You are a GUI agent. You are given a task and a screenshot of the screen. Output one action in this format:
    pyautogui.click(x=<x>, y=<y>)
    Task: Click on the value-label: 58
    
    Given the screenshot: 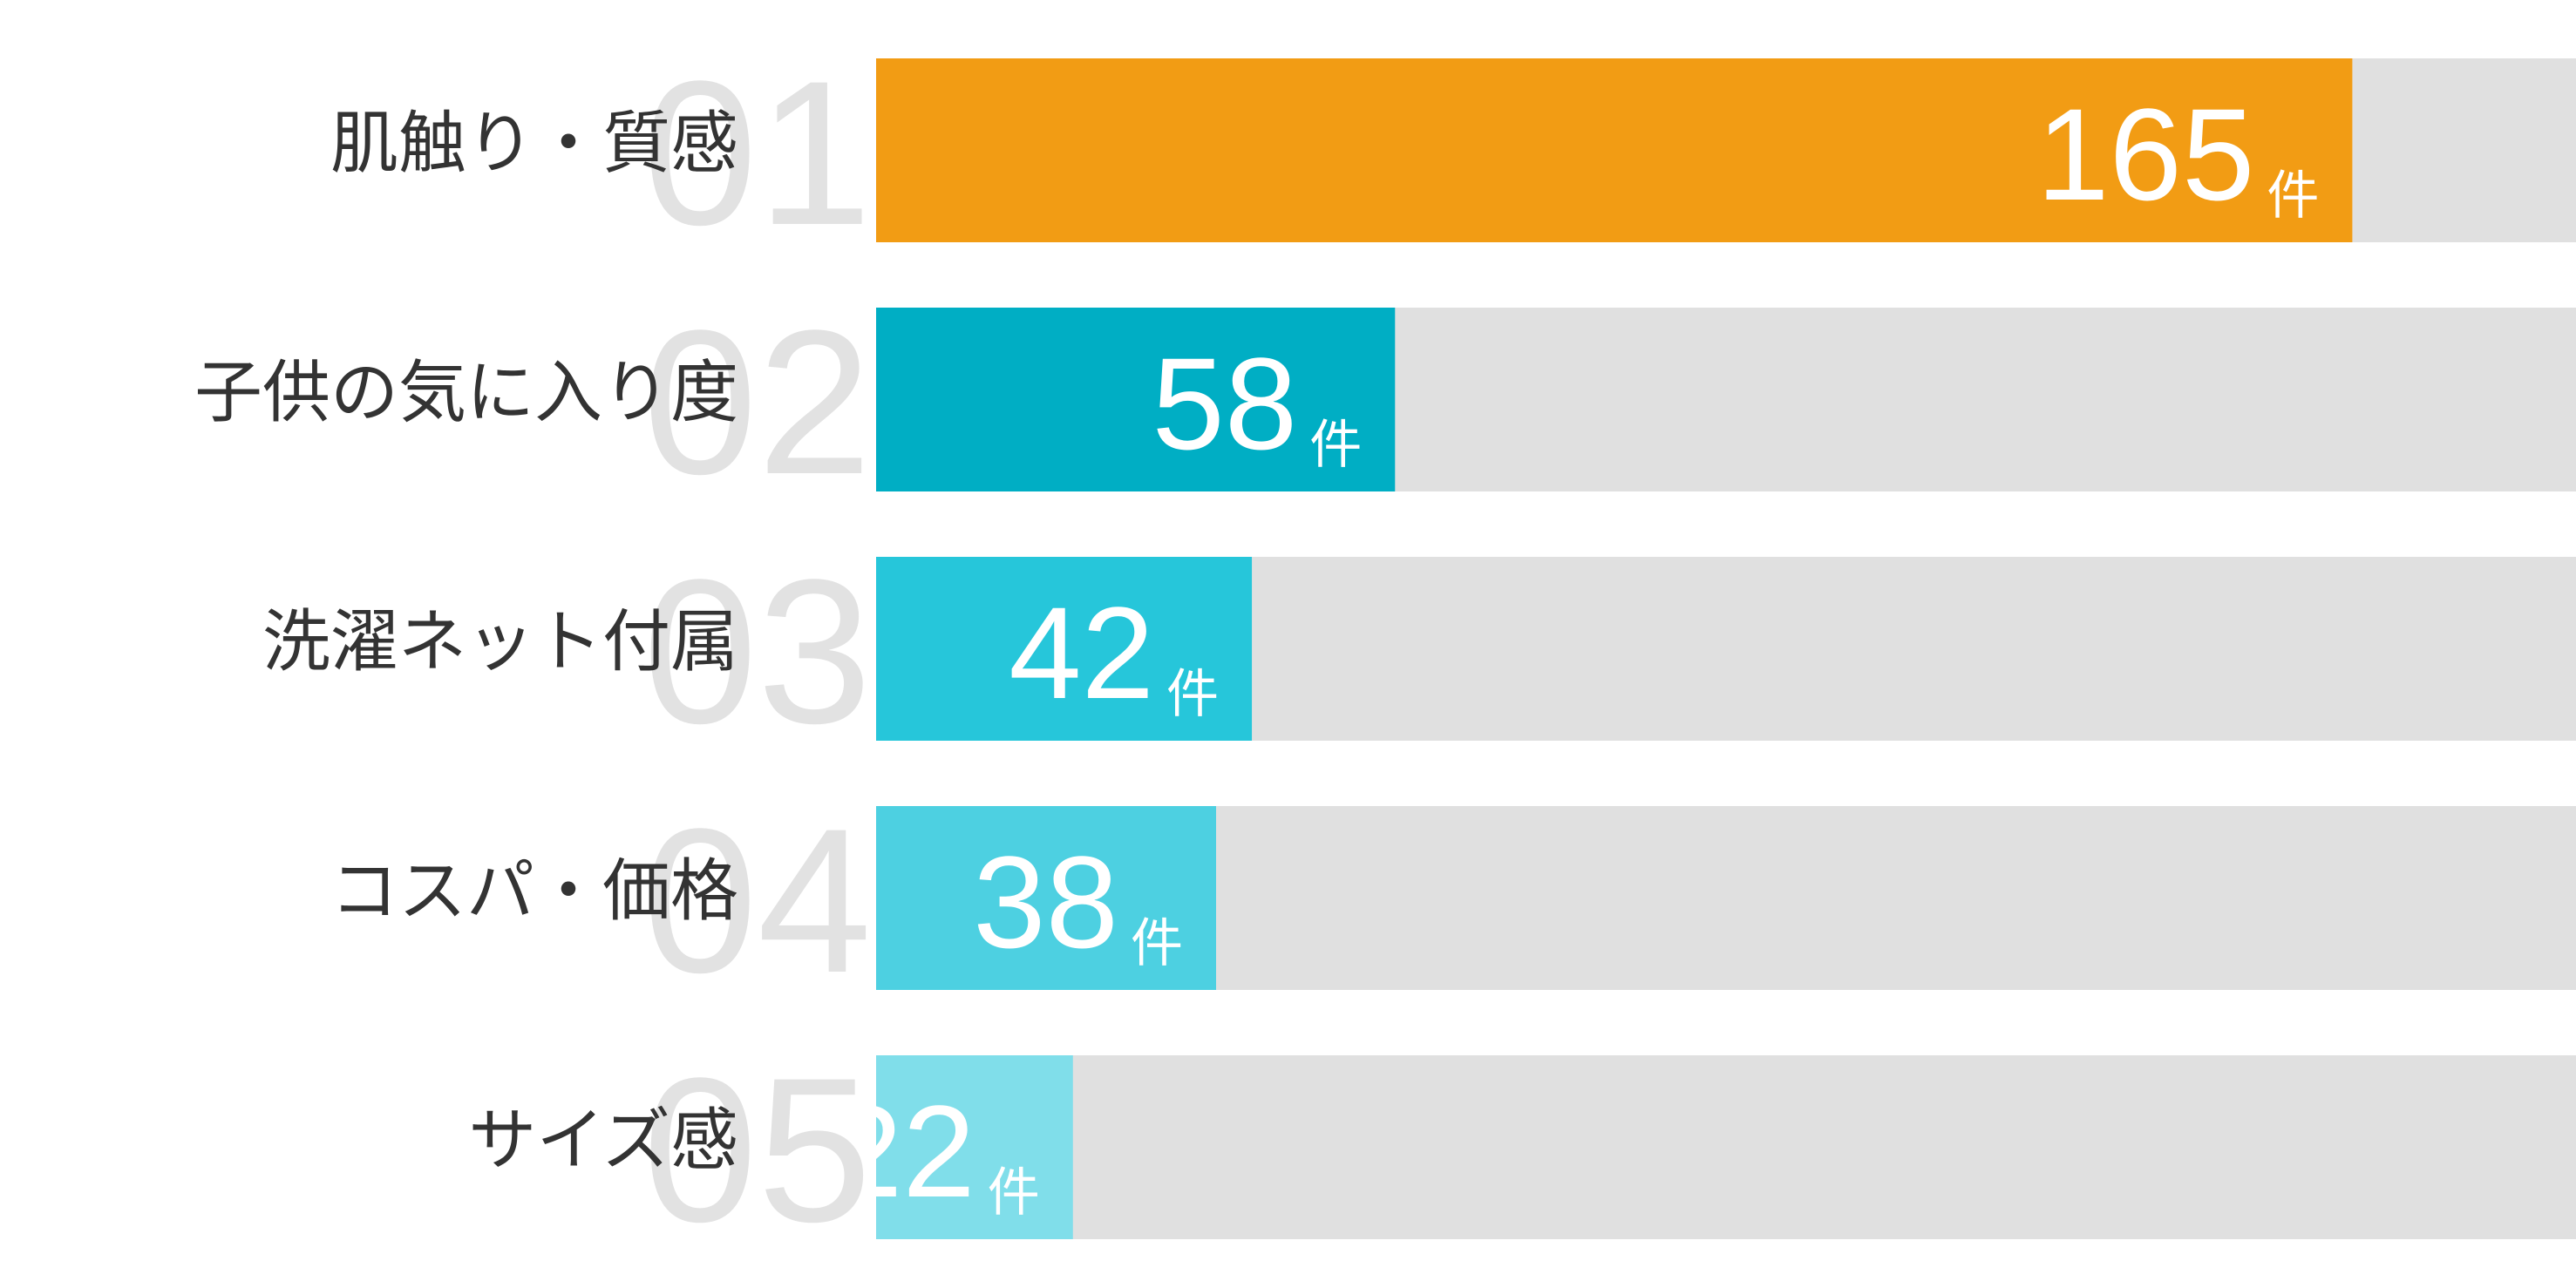 What is the action you would take?
    pyautogui.click(x=1224, y=403)
    